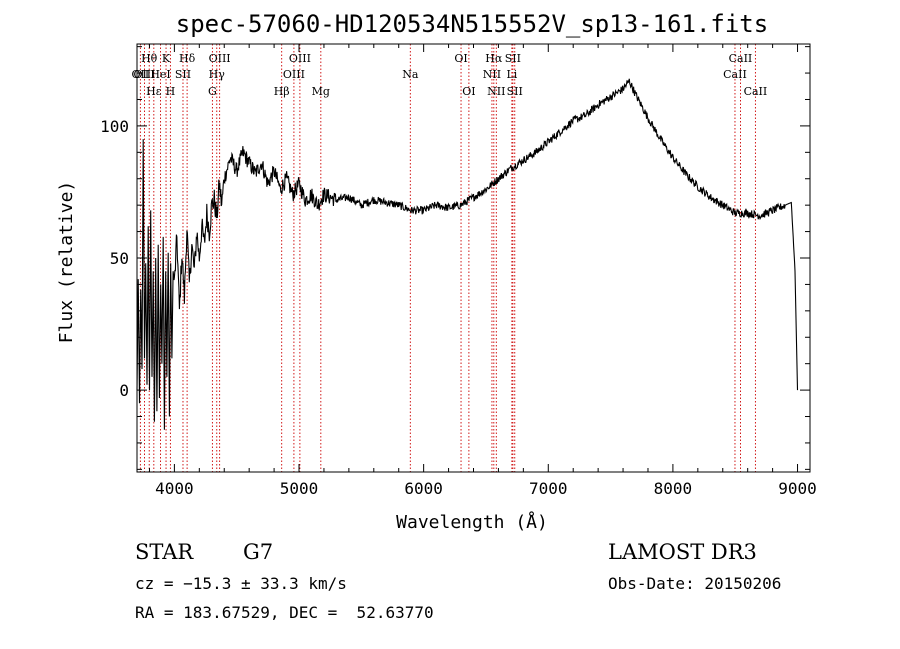 Image resolution: width=900 pixels, height=649 pixels. I want to click on line-label-26: CaII, so click(741, 58).